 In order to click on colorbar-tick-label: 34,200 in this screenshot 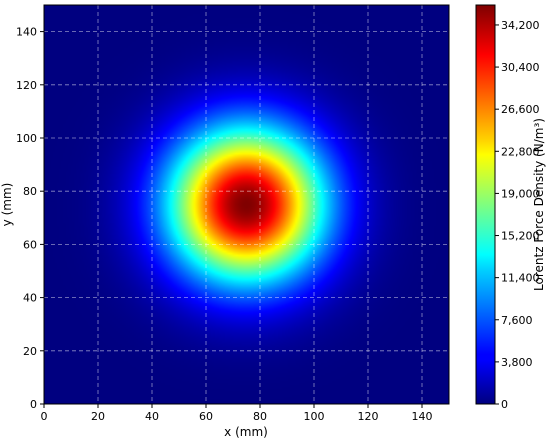, I will do `click(520, 25)`.